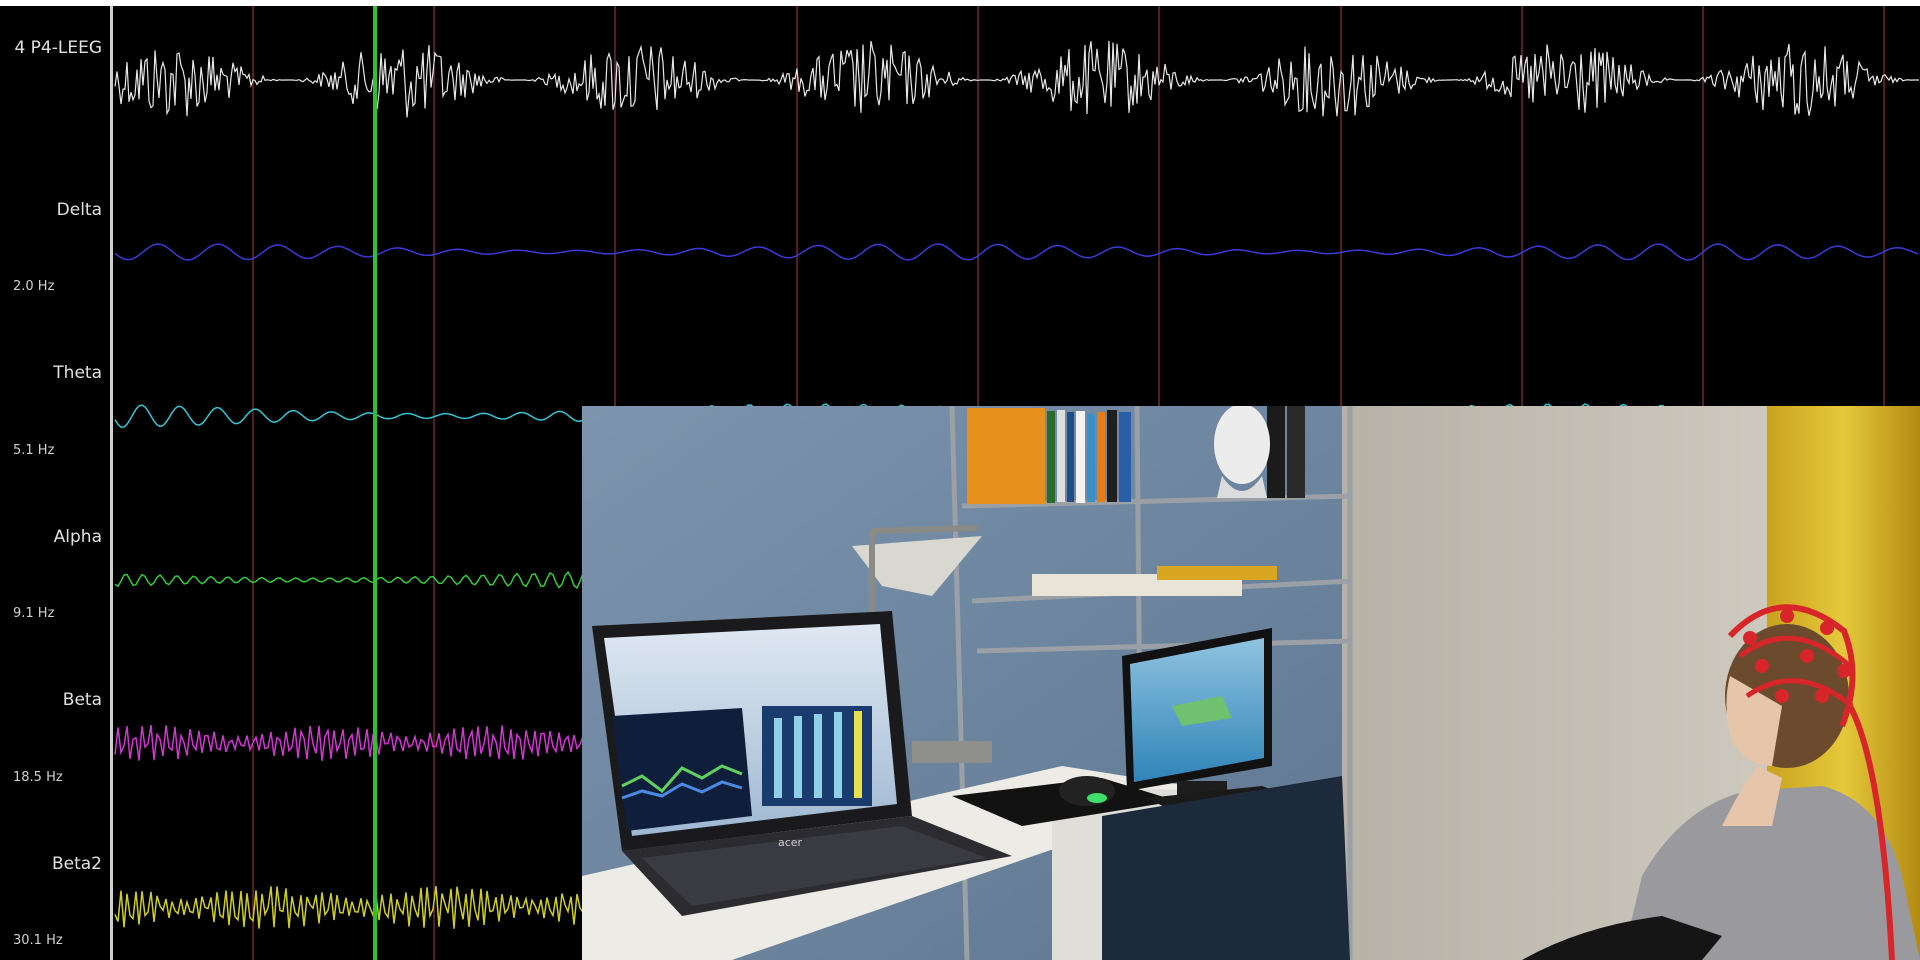 This screenshot has width=1920, height=960. I want to click on books, so click(1136, 455).